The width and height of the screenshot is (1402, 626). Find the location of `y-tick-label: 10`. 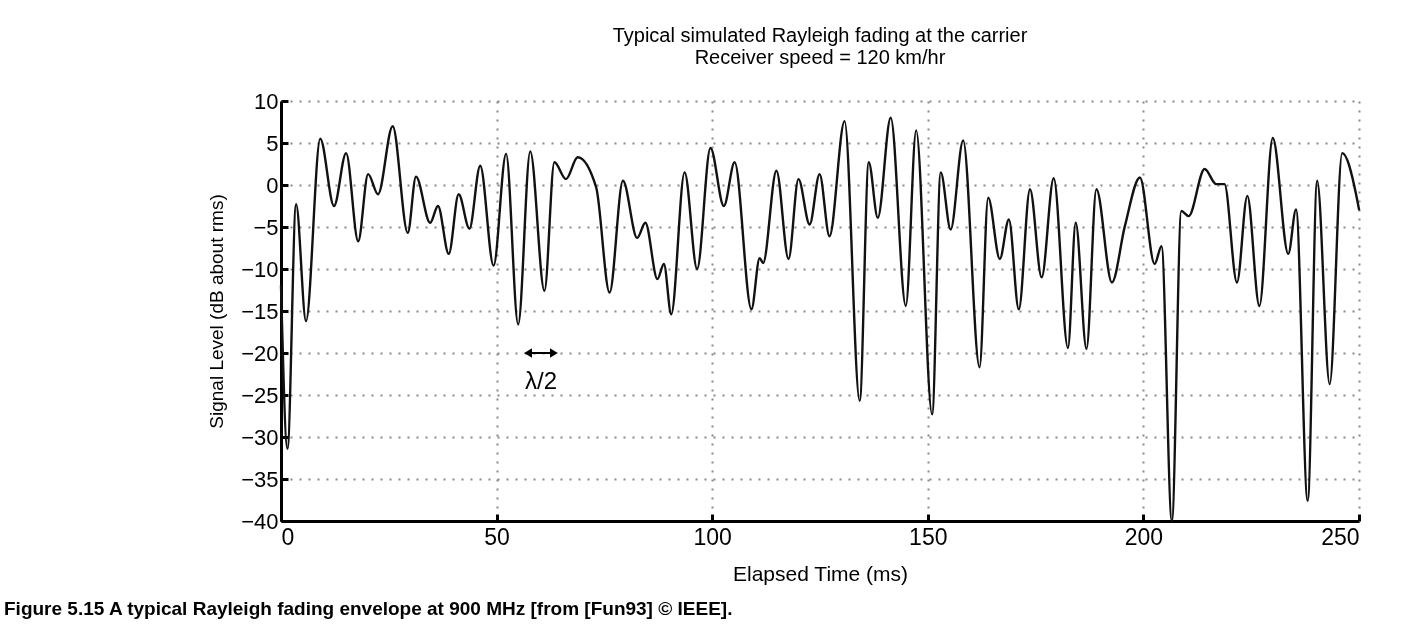

y-tick-label: 10 is located at coordinates (266, 101).